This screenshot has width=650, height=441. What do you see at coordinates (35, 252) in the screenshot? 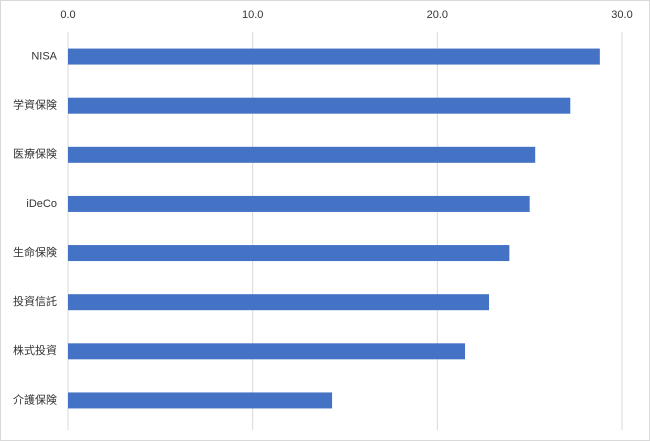
I see `y-tick-label: 生命保険` at bounding box center [35, 252].